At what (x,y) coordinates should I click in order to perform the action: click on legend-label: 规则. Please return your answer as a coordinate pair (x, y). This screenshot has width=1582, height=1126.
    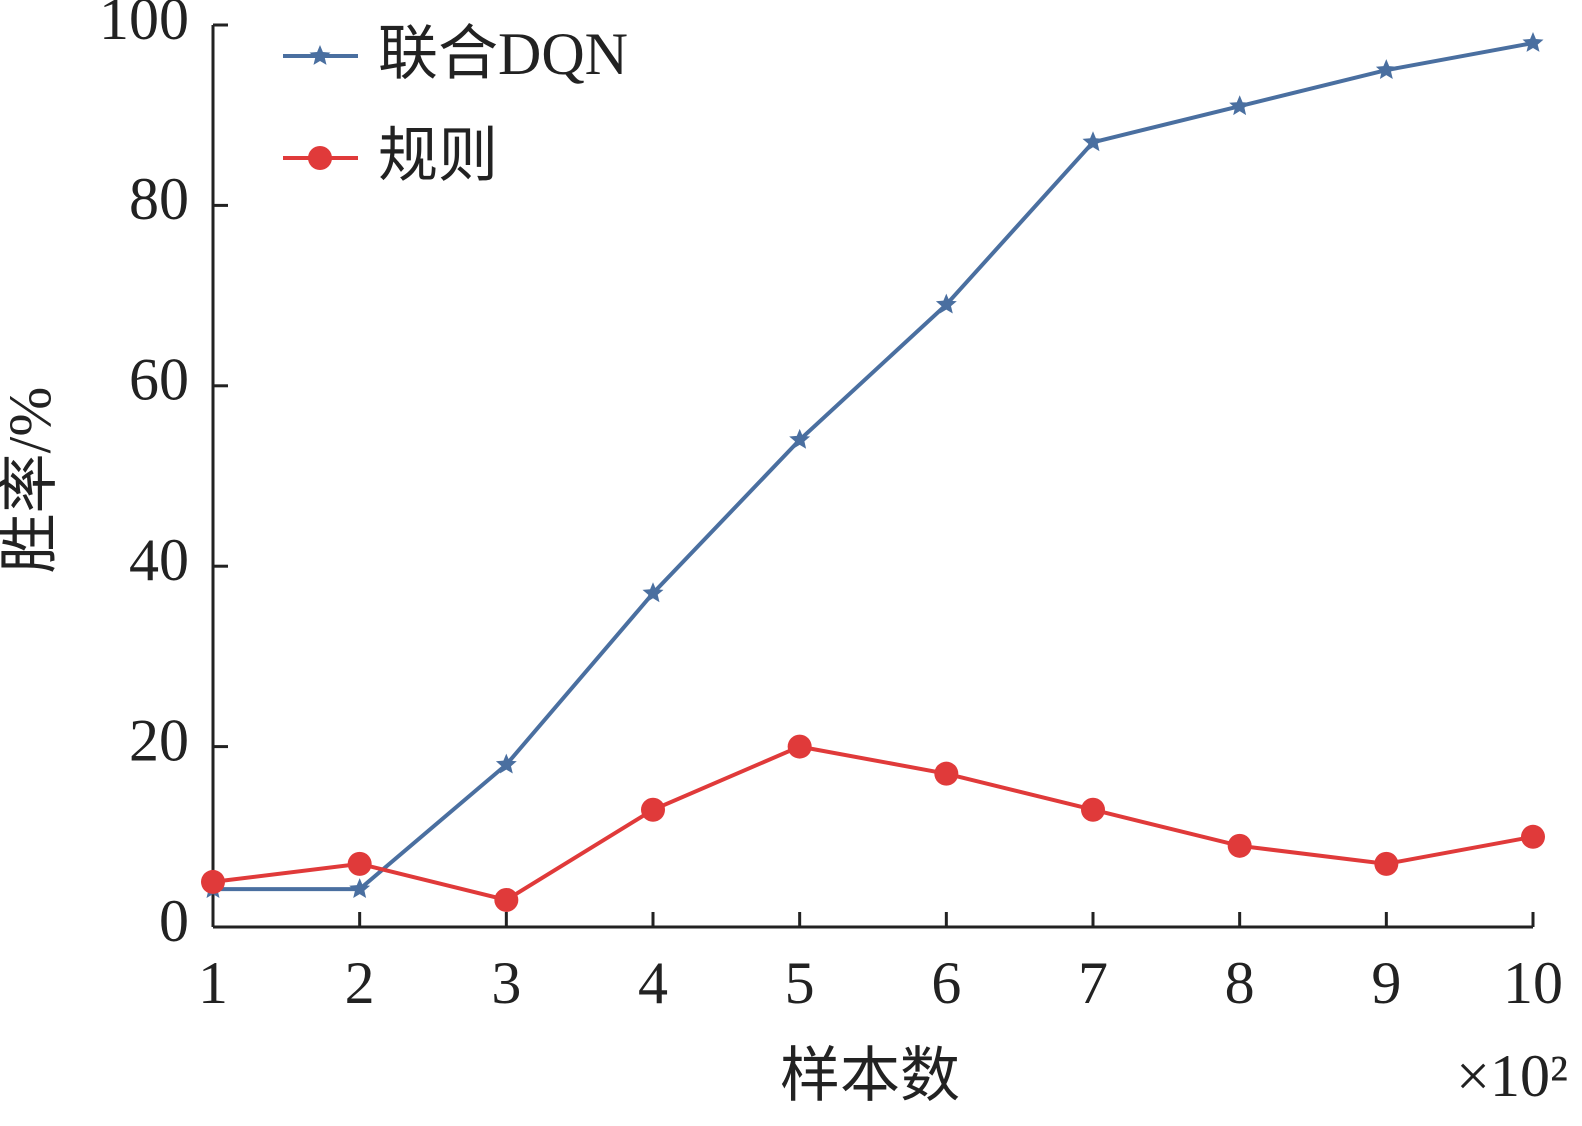
    Looking at the image, I should click on (438, 156).